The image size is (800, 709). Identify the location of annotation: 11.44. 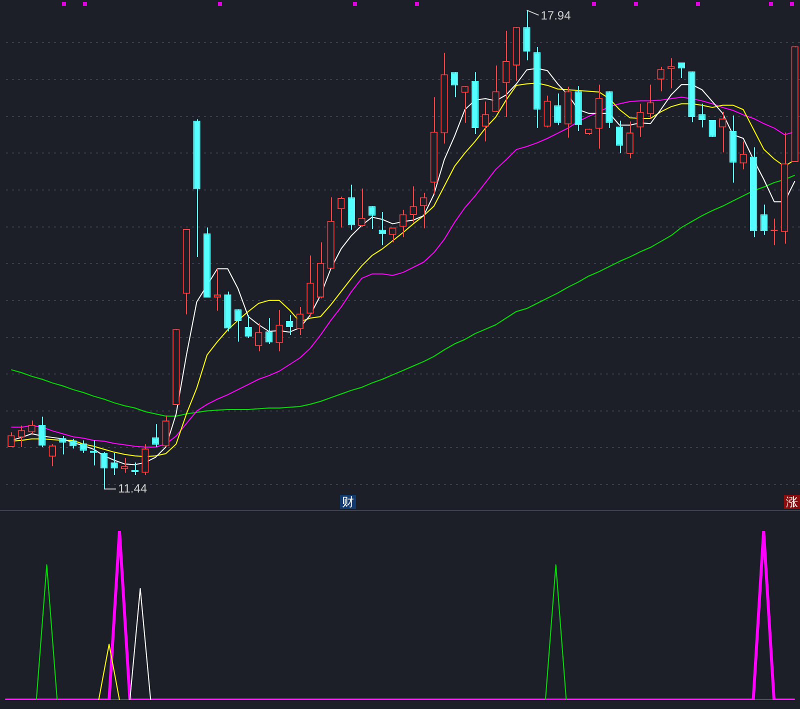
(133, 488).